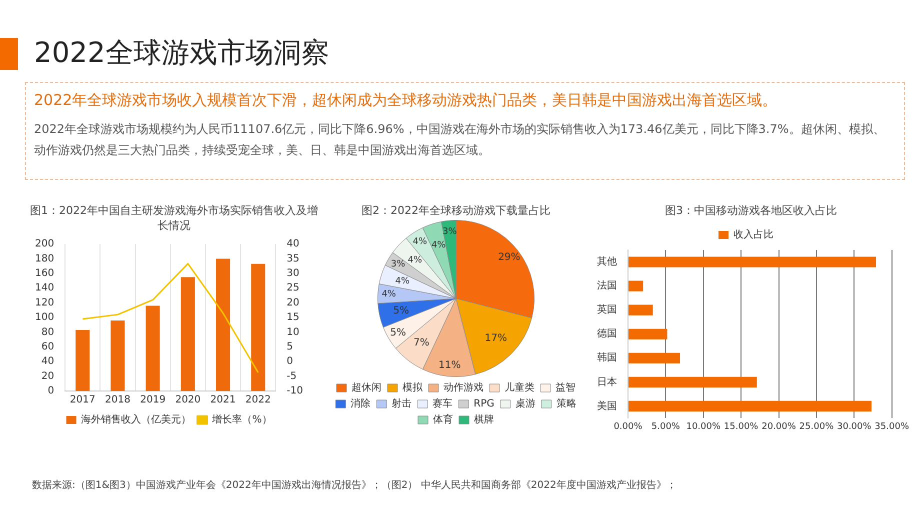  Describe the element at coordinates (354, 485) in the screenshot. I see `source-note: 数据来源:（图1&图3）中国游戏产业年会《2022年中国游戏出海情况报告》；（图2） 中华人民共和国商务部《2022年度中国游戏产业报告》；` at that location.